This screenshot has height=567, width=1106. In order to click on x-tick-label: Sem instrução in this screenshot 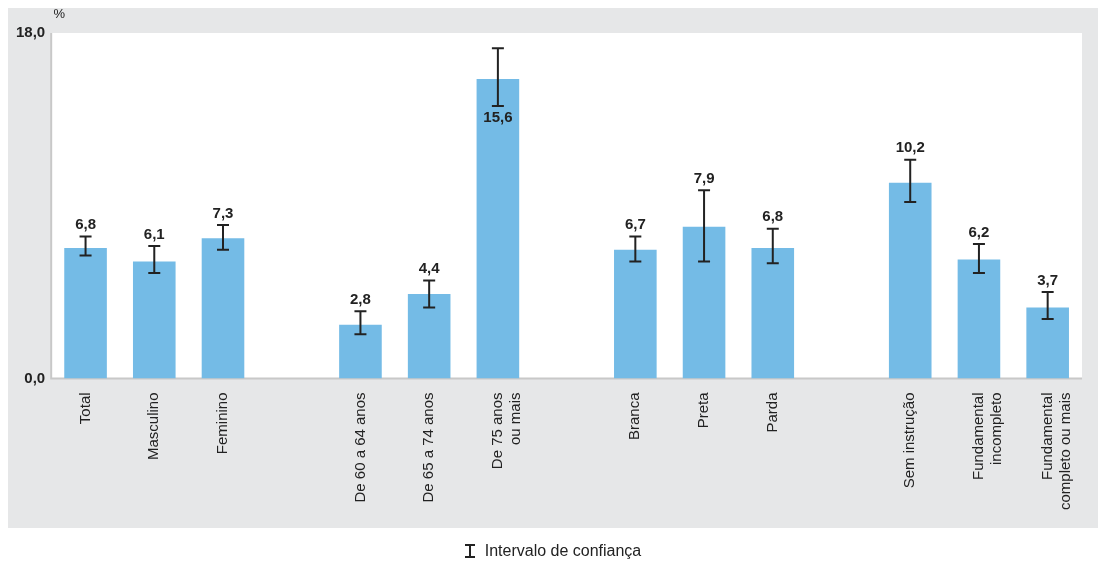, I will do `click(909, 440)`.